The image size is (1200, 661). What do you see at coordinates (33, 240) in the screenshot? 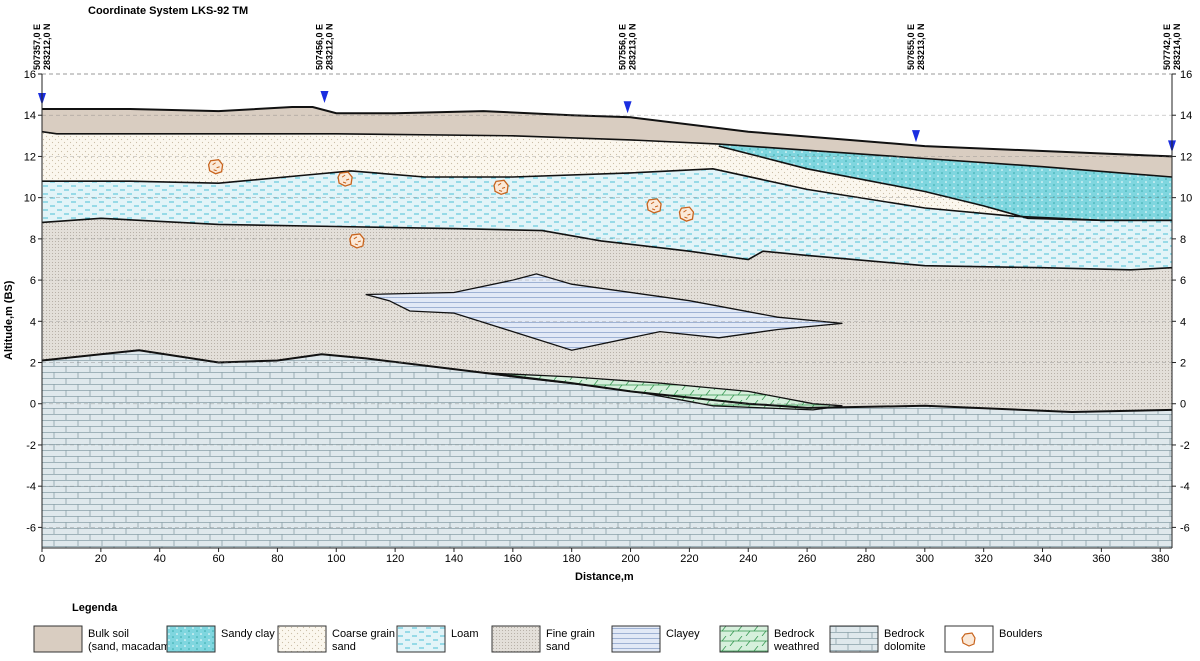
I see `y-tick-label-left: 8` at bounding box center [33, 240].